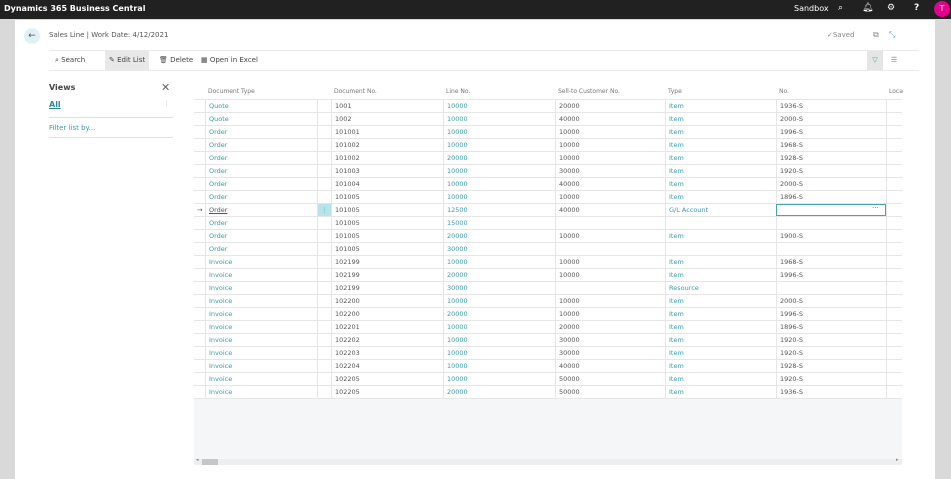 The height and width of the screenshot is (479, 951). I want to click on table-row: Invoice 102205 10000 50000 Item 1920-S, so click(548, 378).